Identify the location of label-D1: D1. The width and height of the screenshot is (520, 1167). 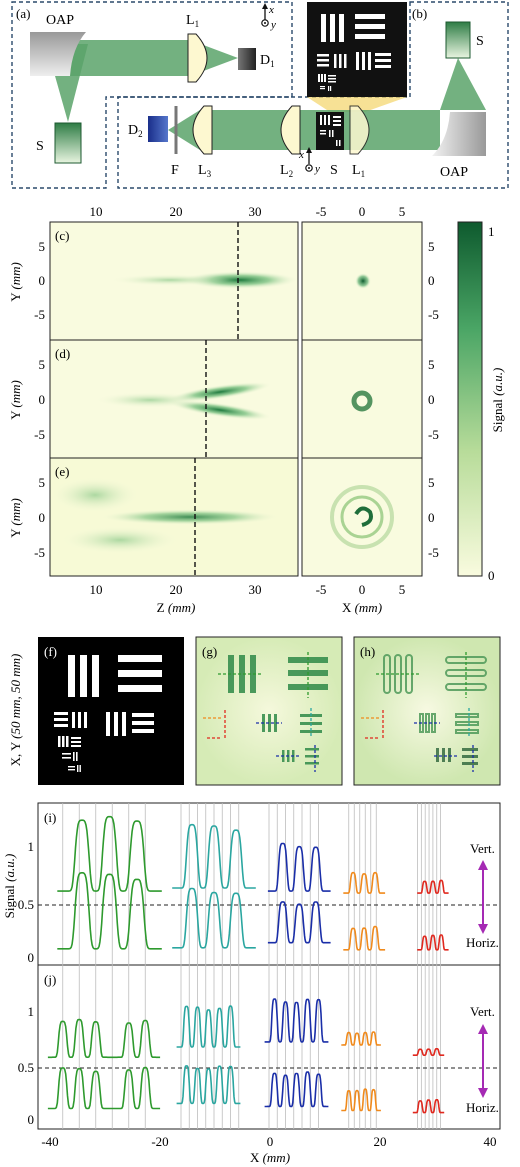
(267, 61).